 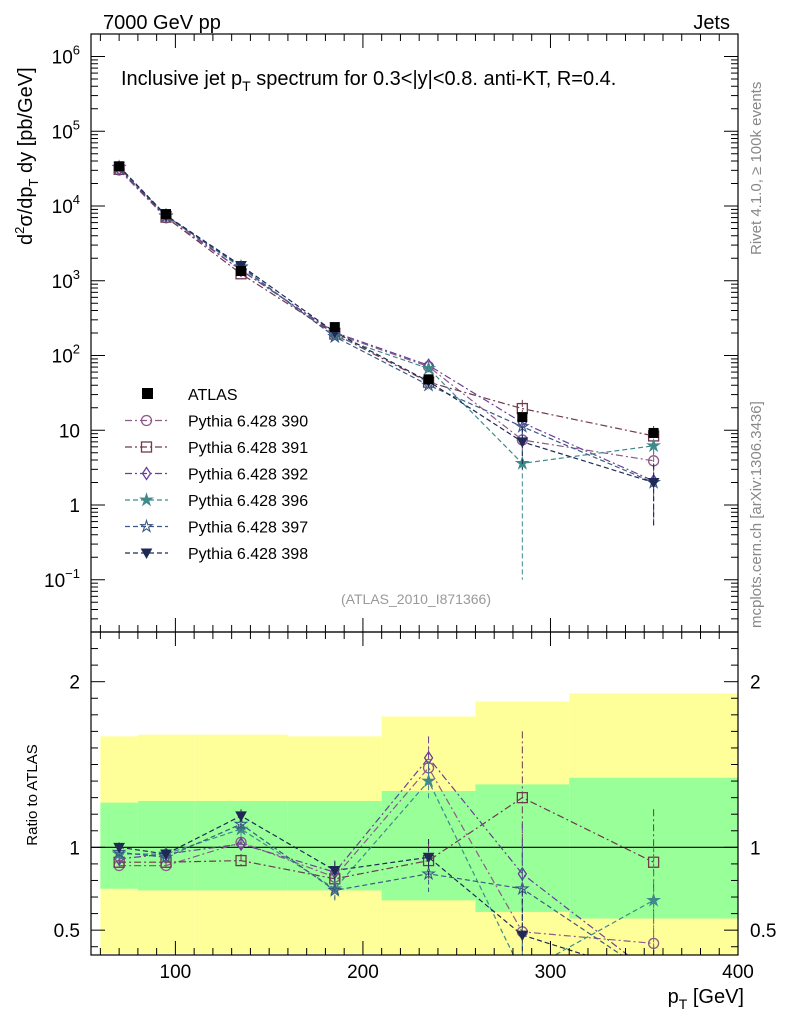 I want to click on header-right: Jets, so click(x=711, y=23).